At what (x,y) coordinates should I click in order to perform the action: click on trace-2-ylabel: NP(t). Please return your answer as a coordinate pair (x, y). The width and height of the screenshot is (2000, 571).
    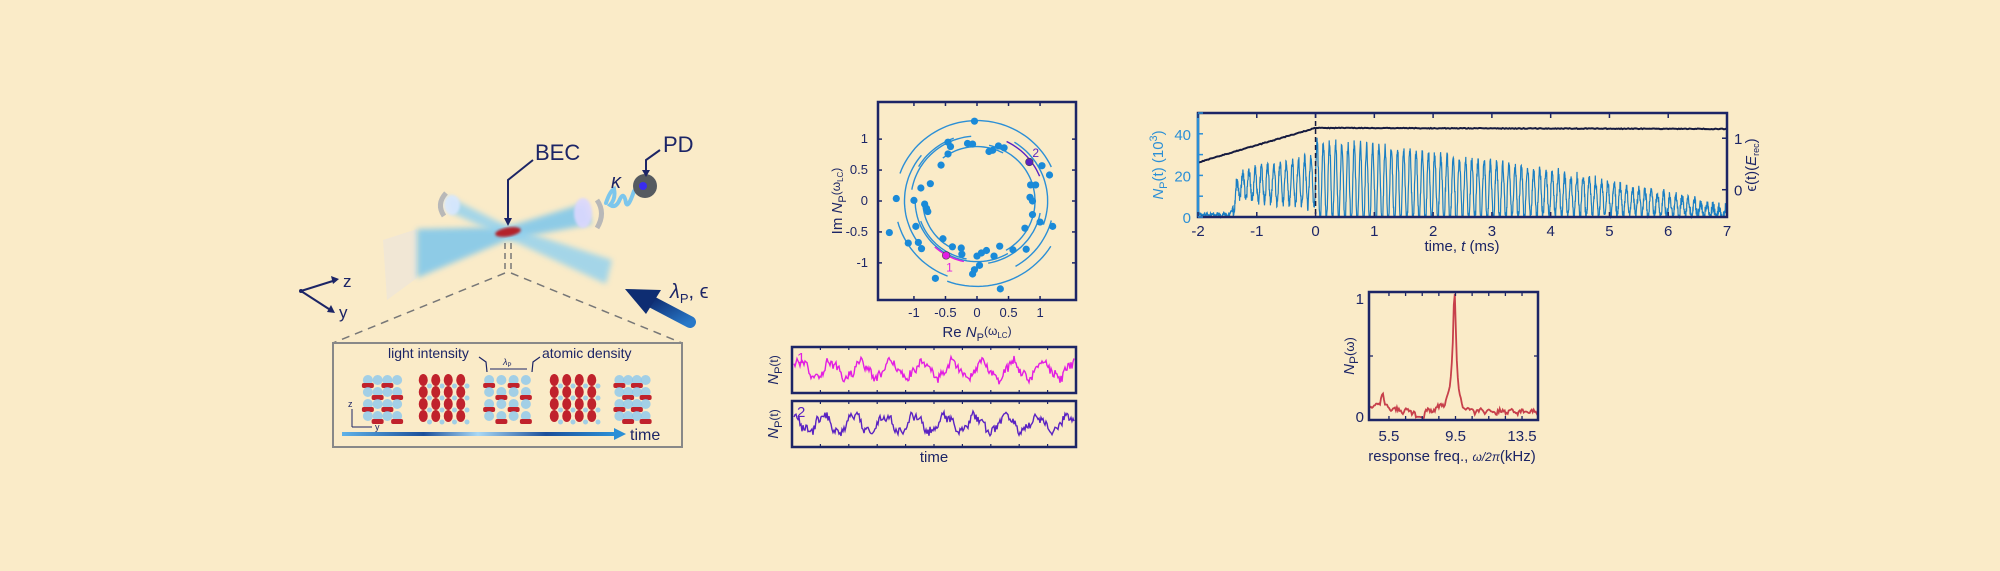
    Looking at the image, I should click on (775, 424).